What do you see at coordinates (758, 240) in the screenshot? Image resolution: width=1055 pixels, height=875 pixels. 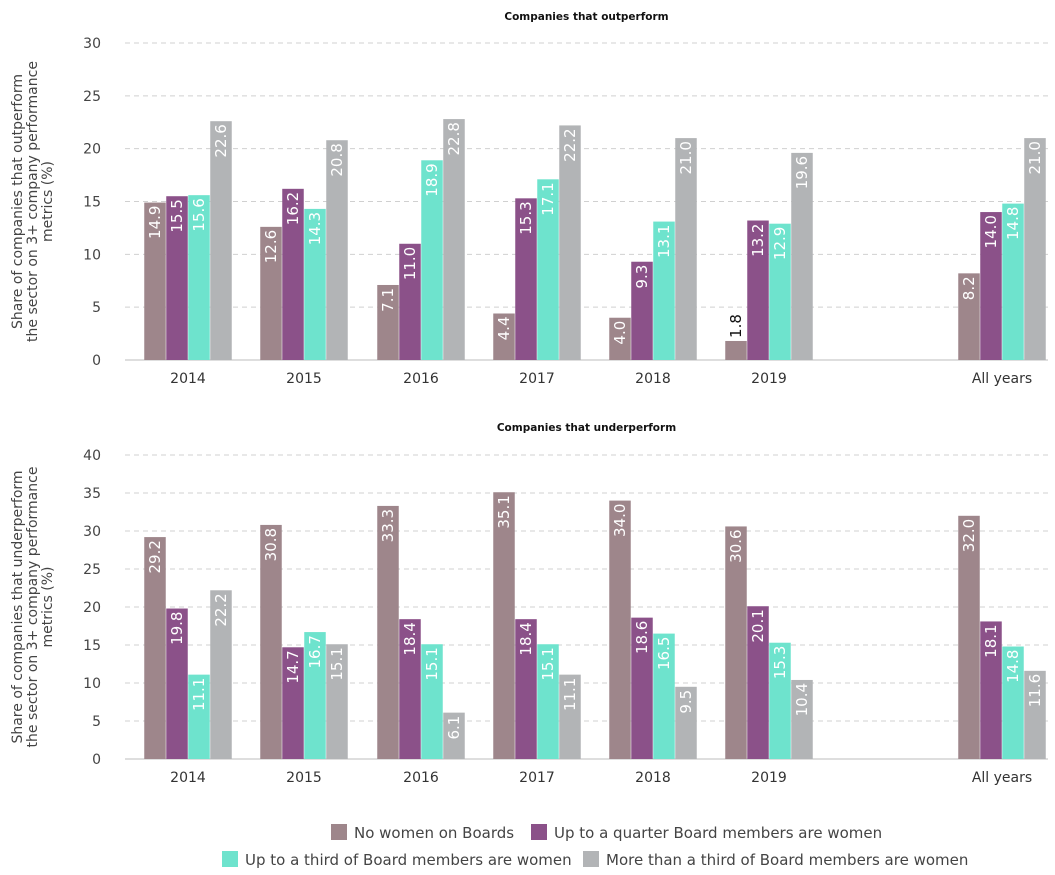 I see `data-label: 13.2` at bounding box center [758, 240].